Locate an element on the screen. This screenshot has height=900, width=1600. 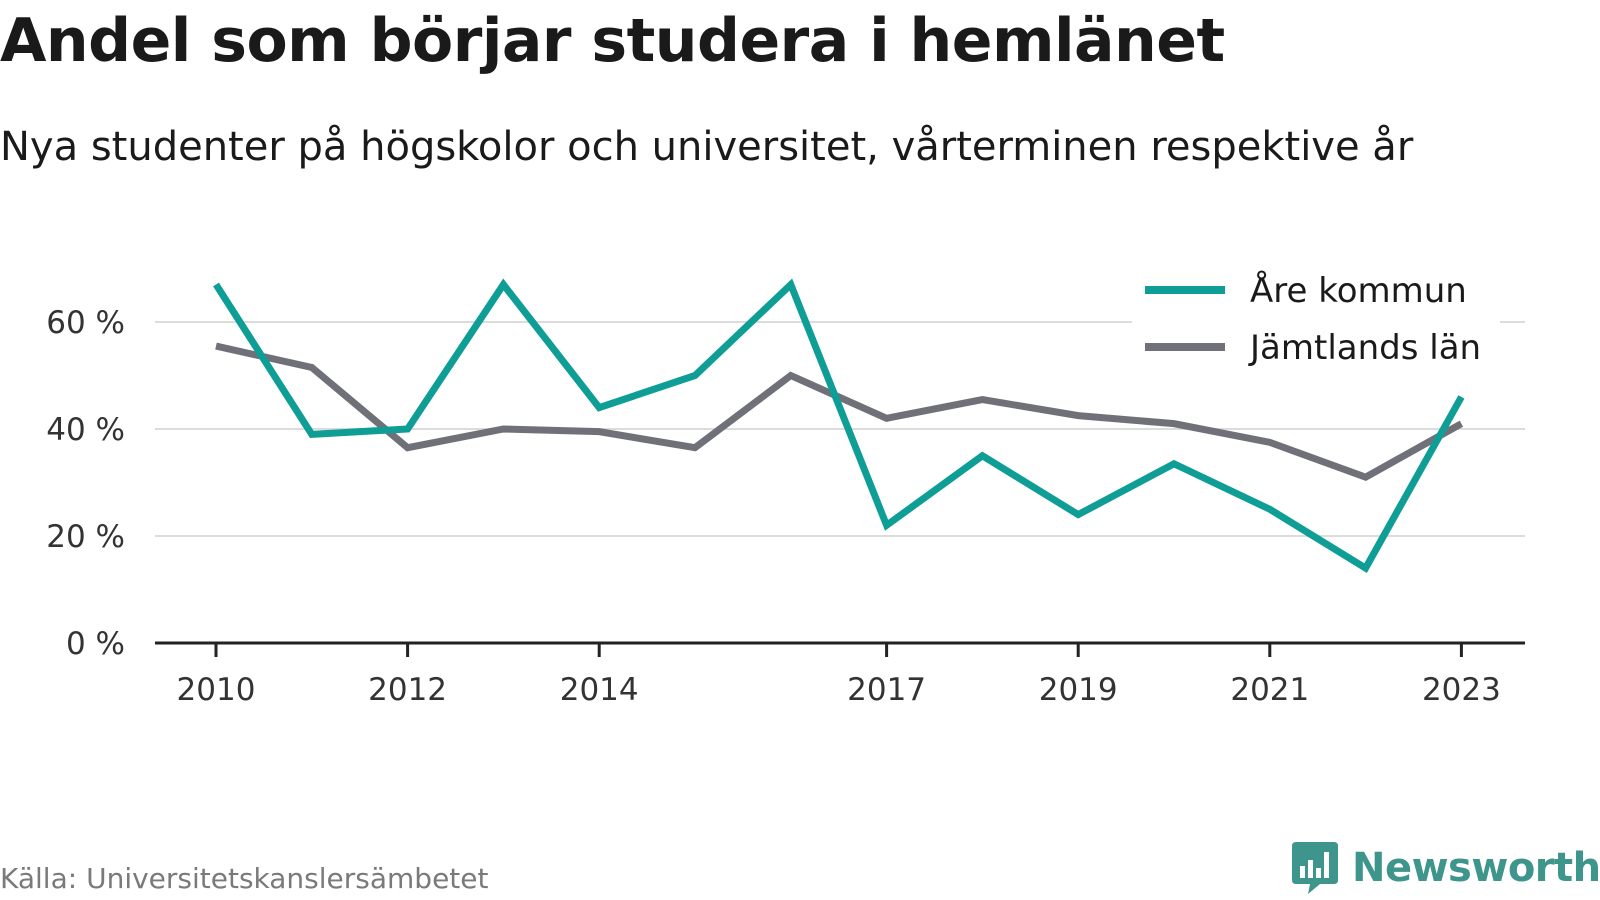
brand-name: Newsworthy is located at coordinates (1476, 868).